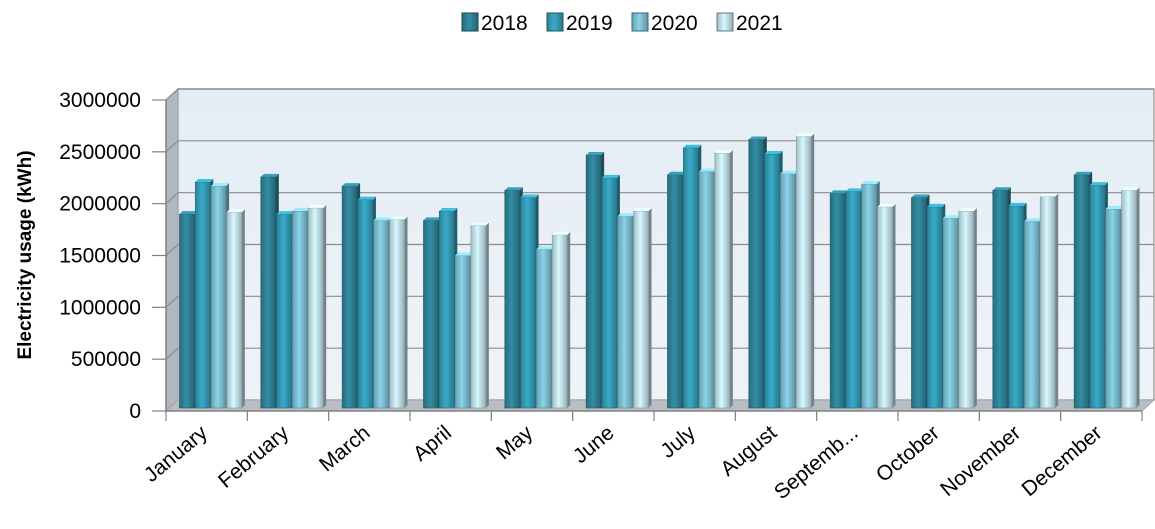  Describe the element at coordinates (594, 444) in the screenshot. I see `x-tick-label: June` at that location.